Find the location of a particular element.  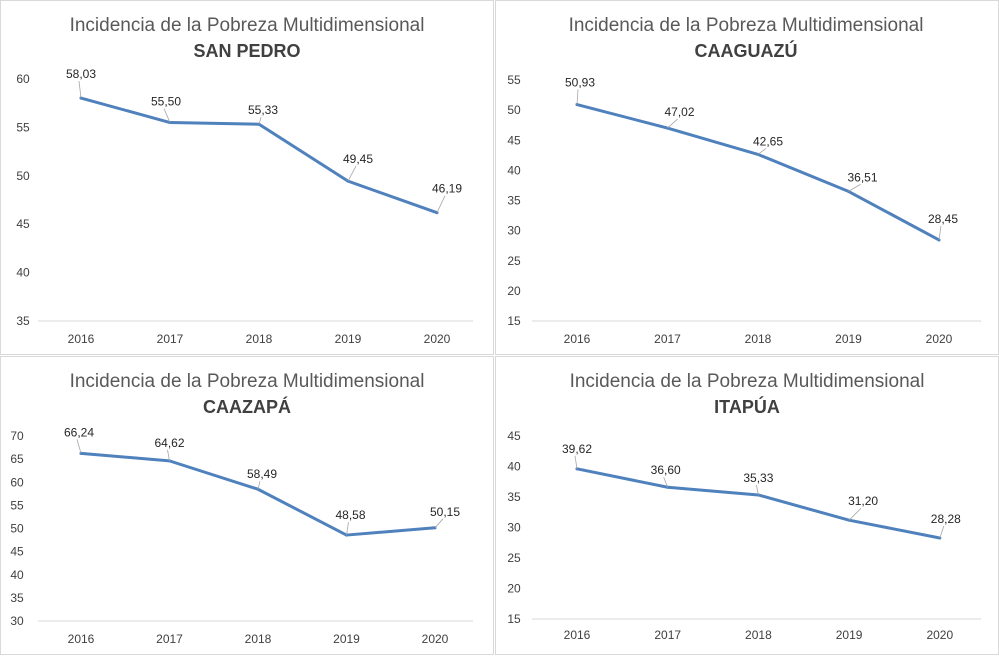

data-label: 50,93 is located at coordinates (580, 83).